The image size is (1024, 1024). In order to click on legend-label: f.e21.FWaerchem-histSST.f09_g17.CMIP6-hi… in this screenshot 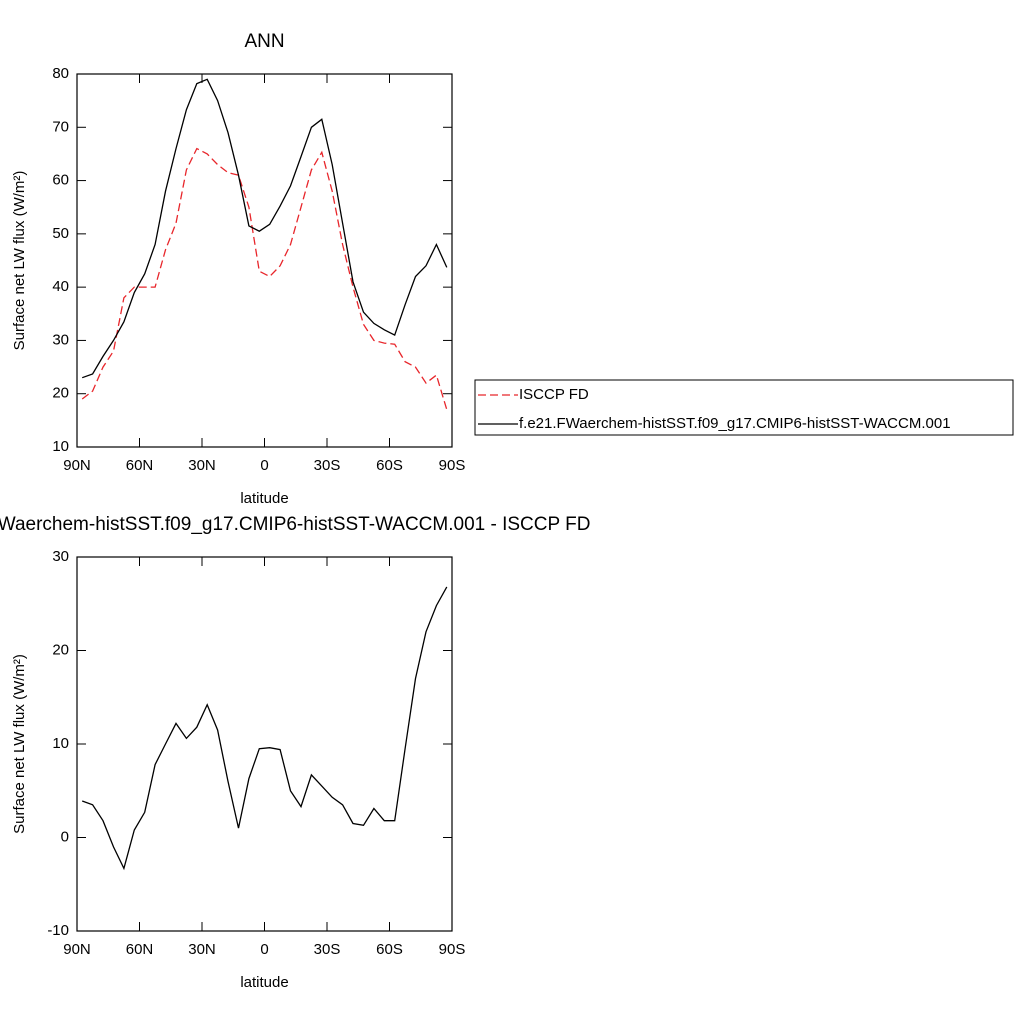, I will do `click(735, 423)`.